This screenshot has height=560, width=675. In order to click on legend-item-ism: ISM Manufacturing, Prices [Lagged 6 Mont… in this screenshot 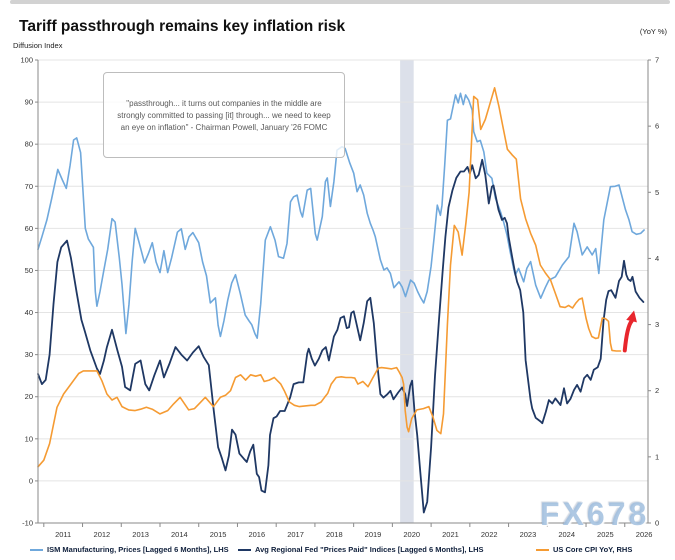, I will do `click(129, 549)`.